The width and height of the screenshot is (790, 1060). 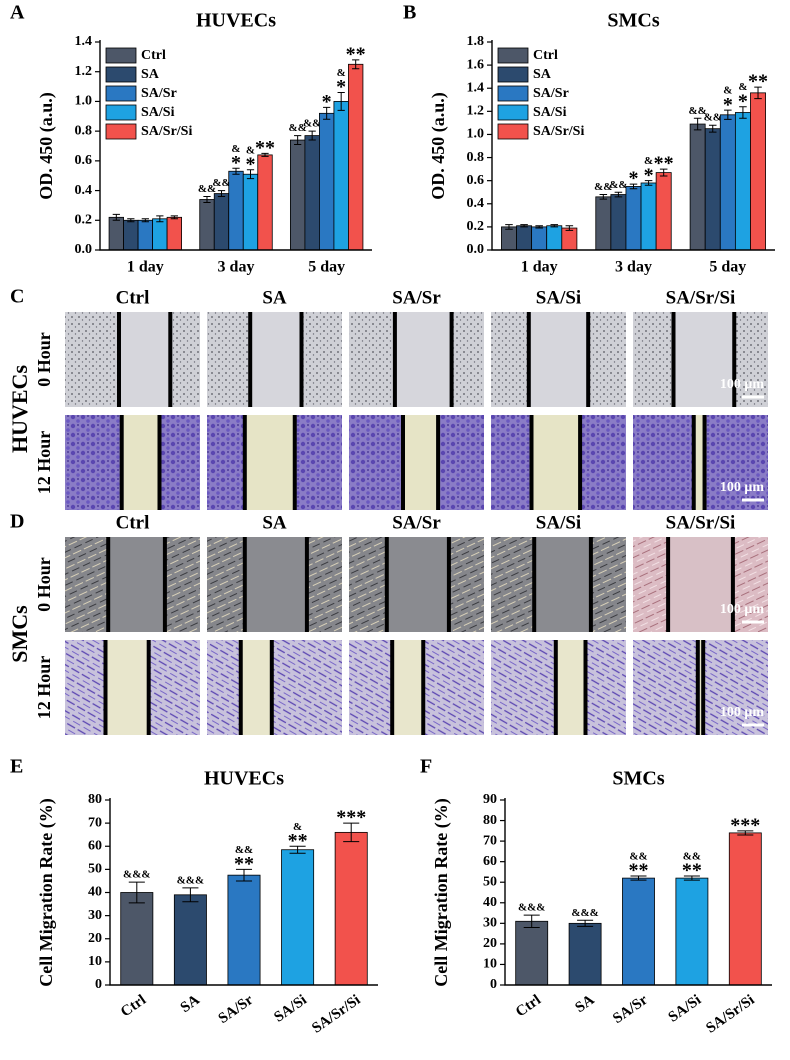 What do you see at coordinates (133, 297) in the screenshot?
I see `column-label: Ctrl` at bounding box center [133, 297].